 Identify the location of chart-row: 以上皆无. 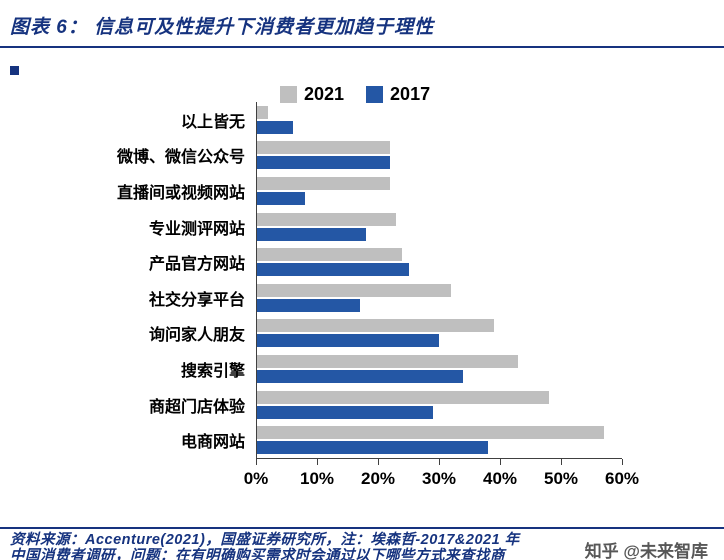
(315, 120).